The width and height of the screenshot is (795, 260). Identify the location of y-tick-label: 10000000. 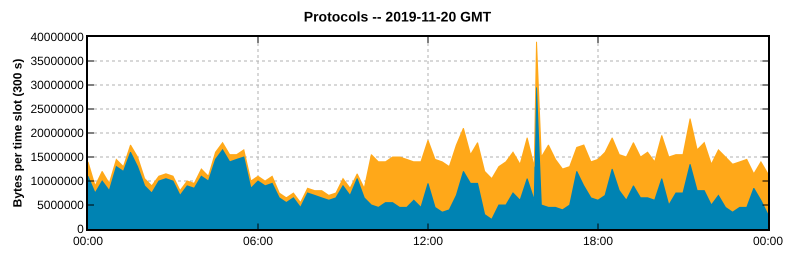
(57, 181).